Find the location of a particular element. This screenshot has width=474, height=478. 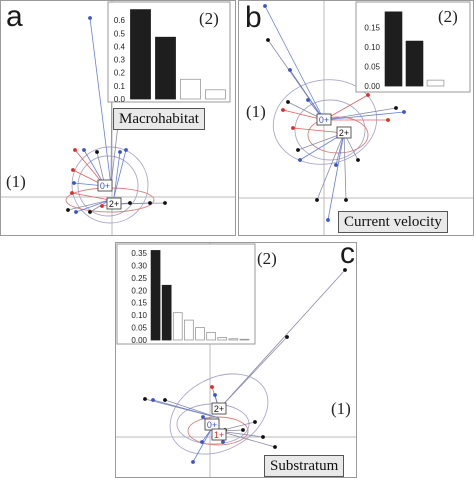

y-tick-label: 0.05 is located at coordinates (372, 67).